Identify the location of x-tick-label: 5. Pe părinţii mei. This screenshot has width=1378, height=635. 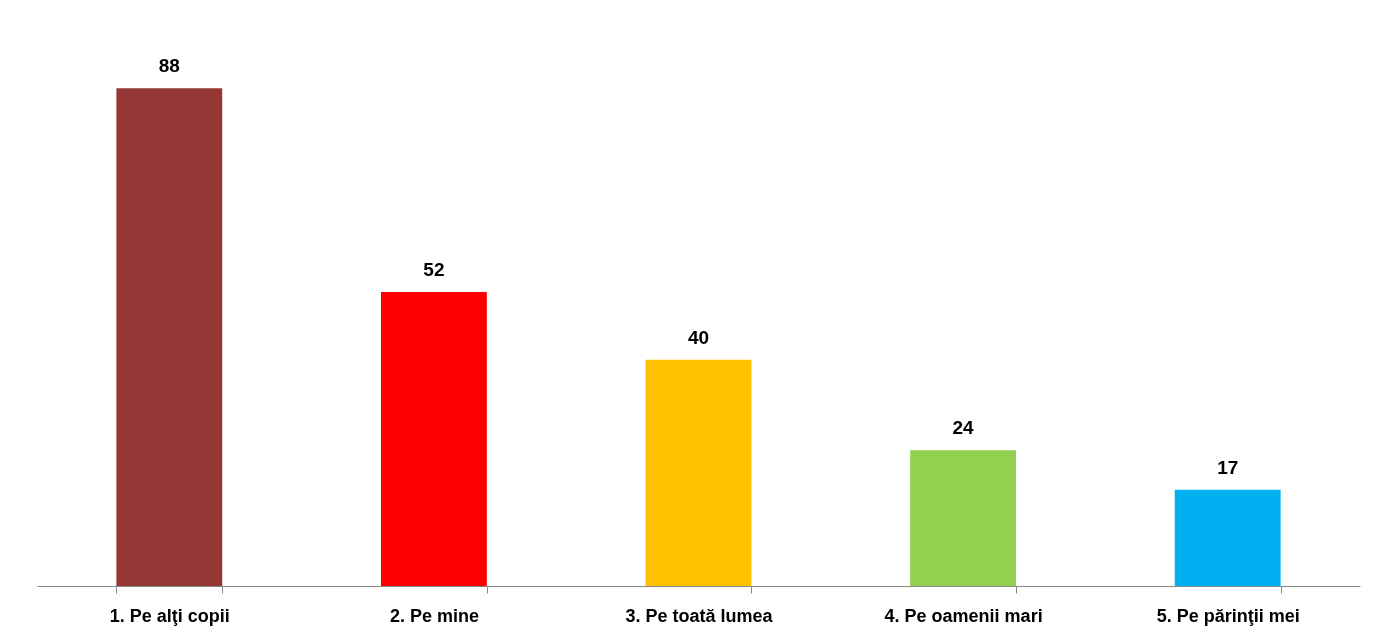
(1228, 615).